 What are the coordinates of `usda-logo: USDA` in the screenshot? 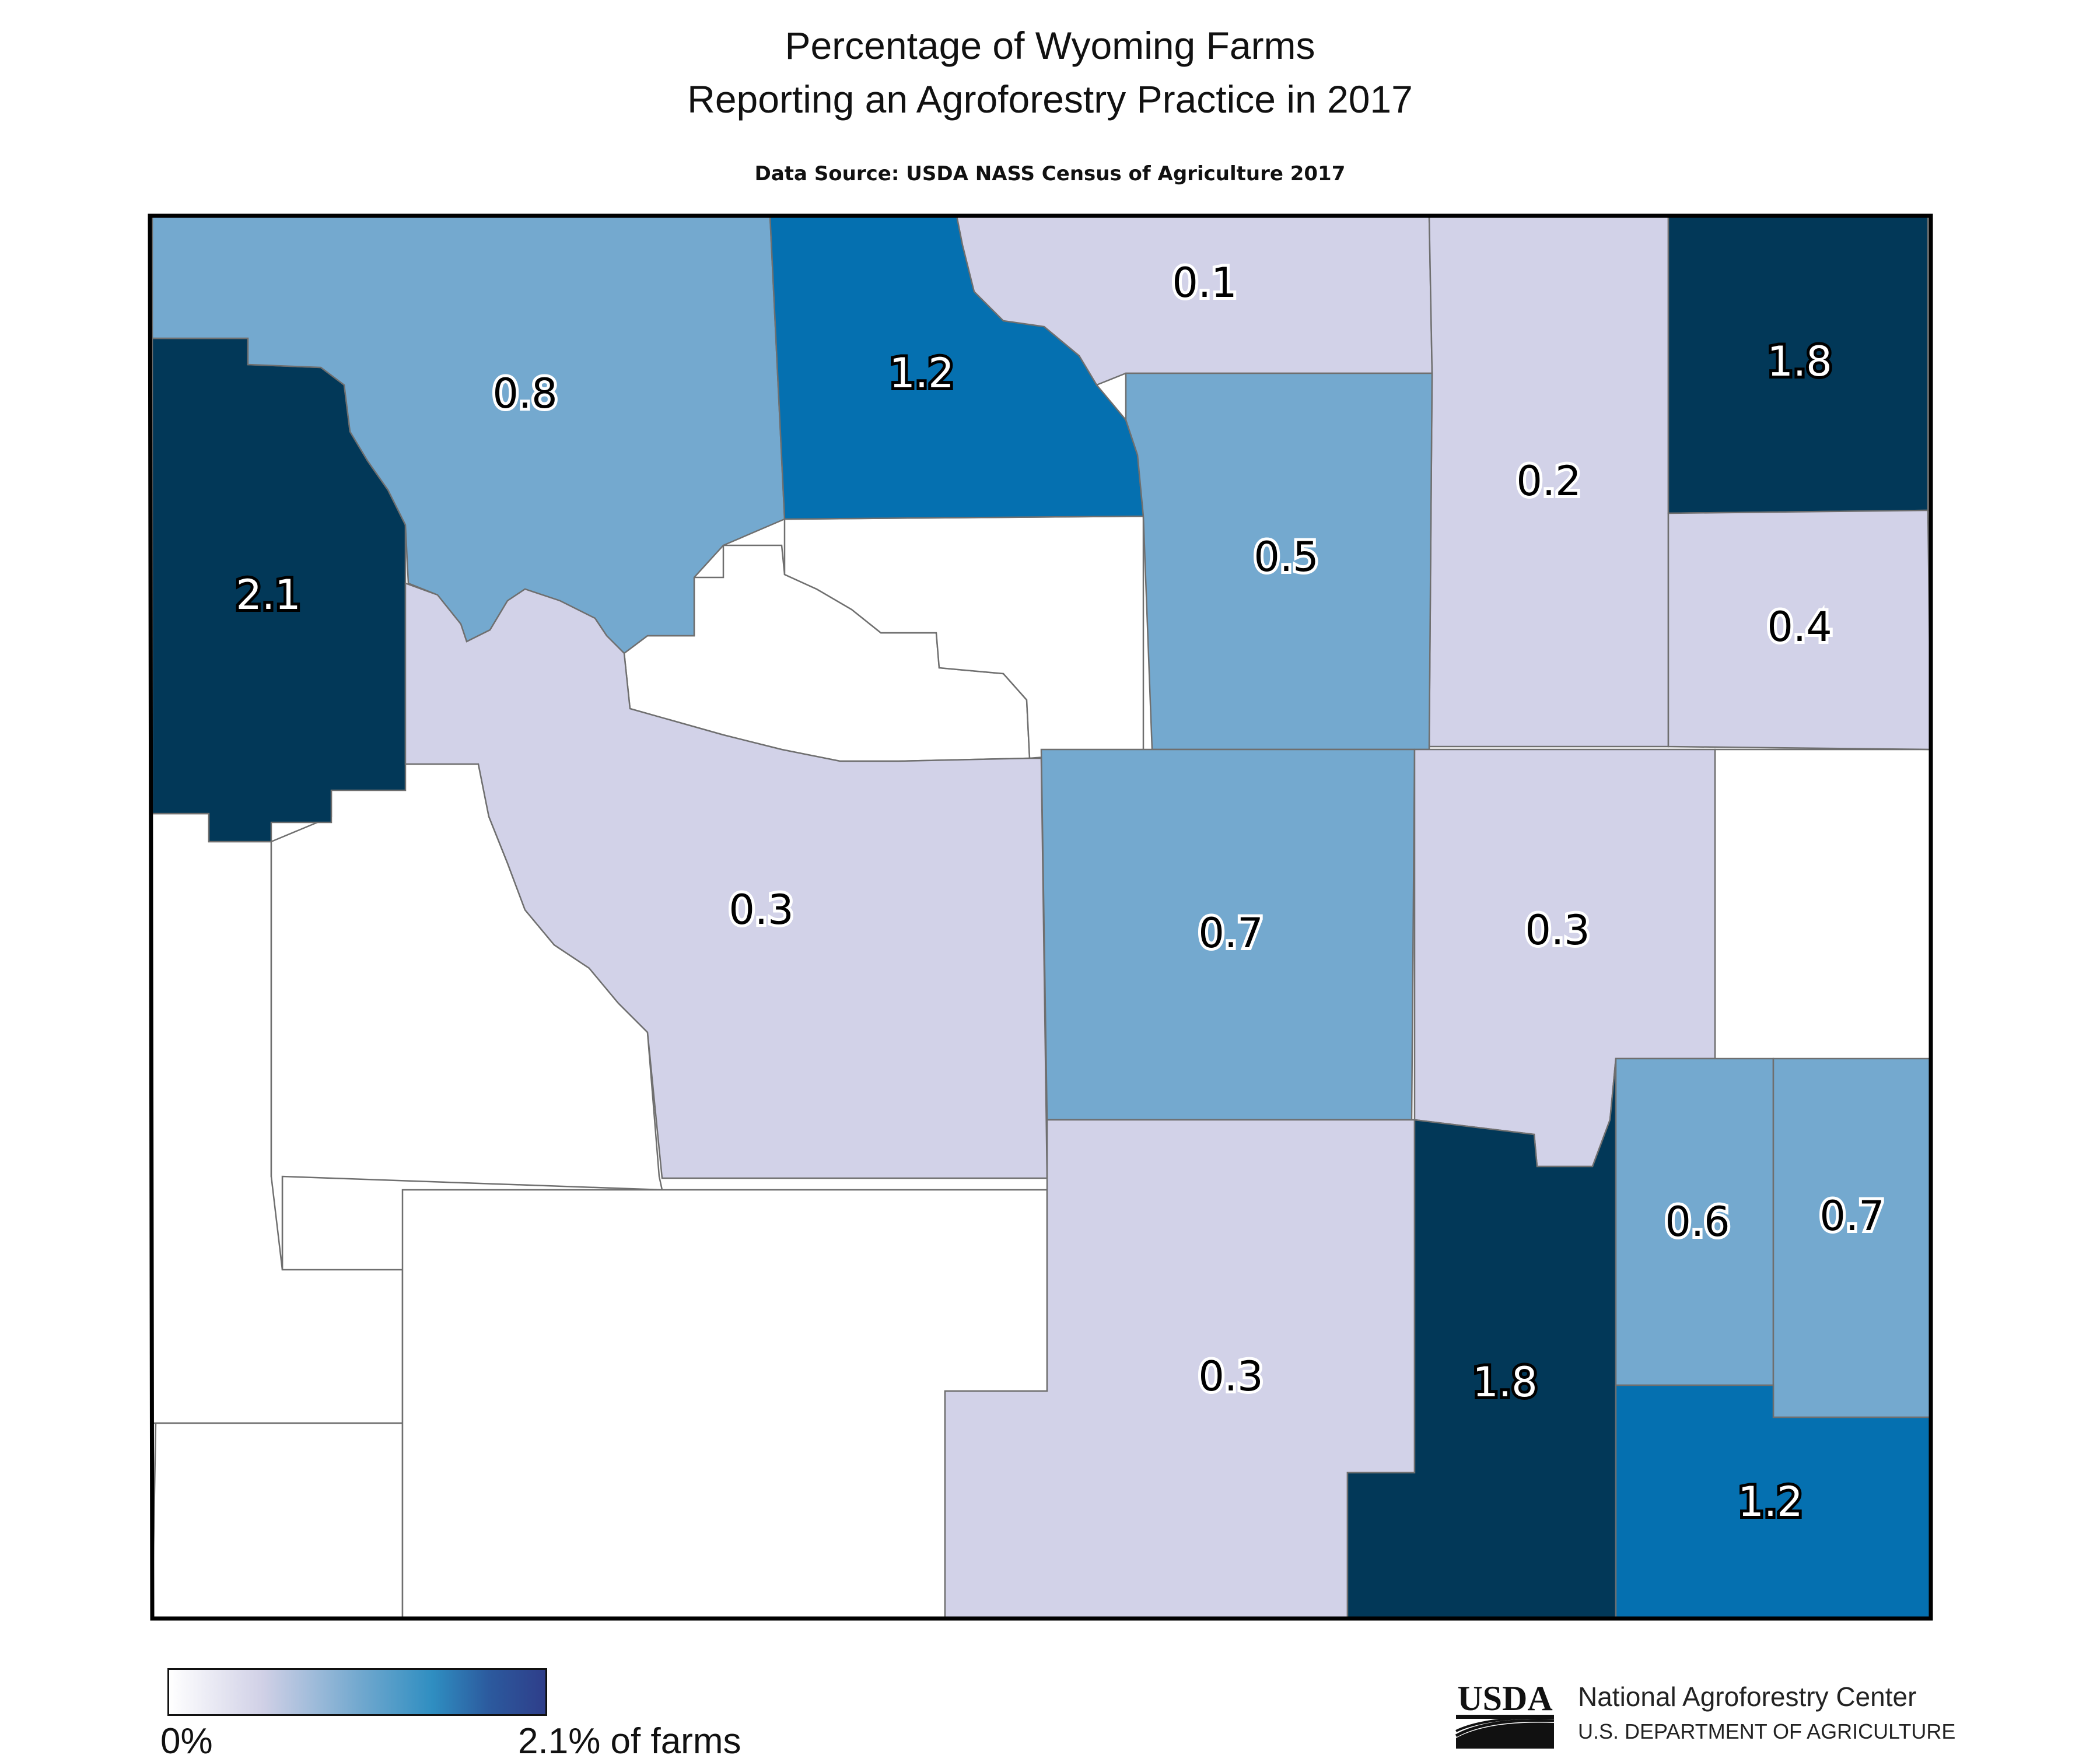 It's located at (1505, 1714).